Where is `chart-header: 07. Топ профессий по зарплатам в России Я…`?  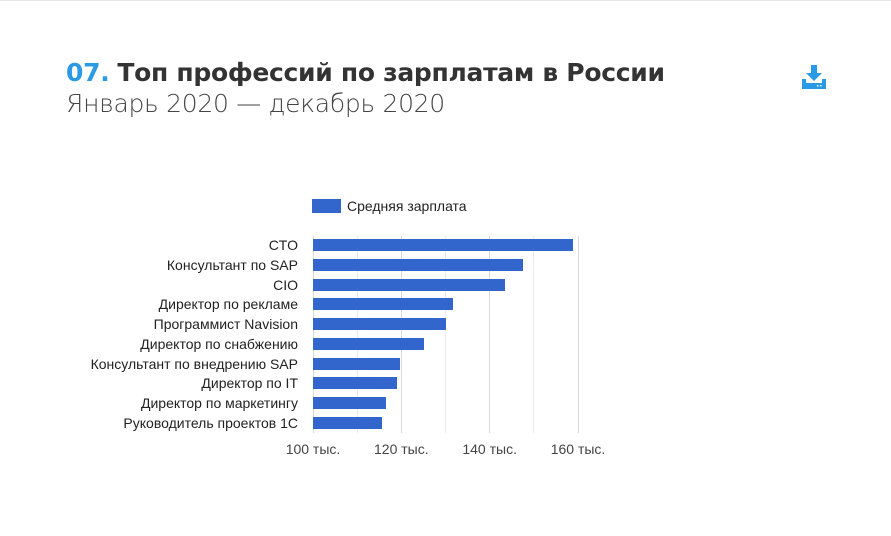
chart-header: 07. Топ профессий по зарплатам в России Я… is located at coordinates (365, 88).